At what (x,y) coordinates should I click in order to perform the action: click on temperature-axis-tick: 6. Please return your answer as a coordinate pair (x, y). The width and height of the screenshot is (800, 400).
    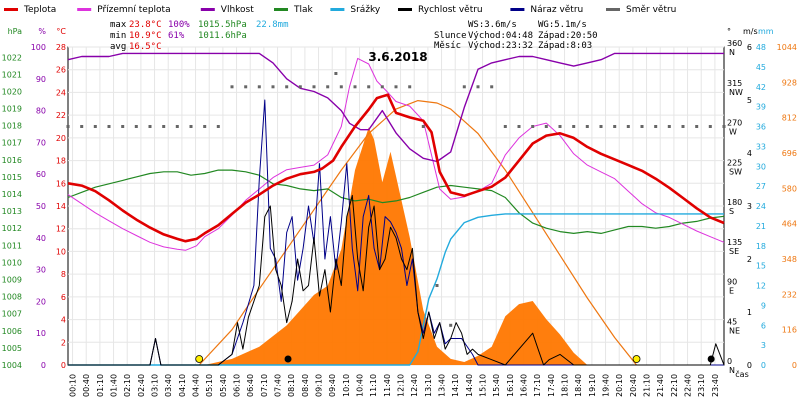
    Looking at the image, I should click on (63, 297).